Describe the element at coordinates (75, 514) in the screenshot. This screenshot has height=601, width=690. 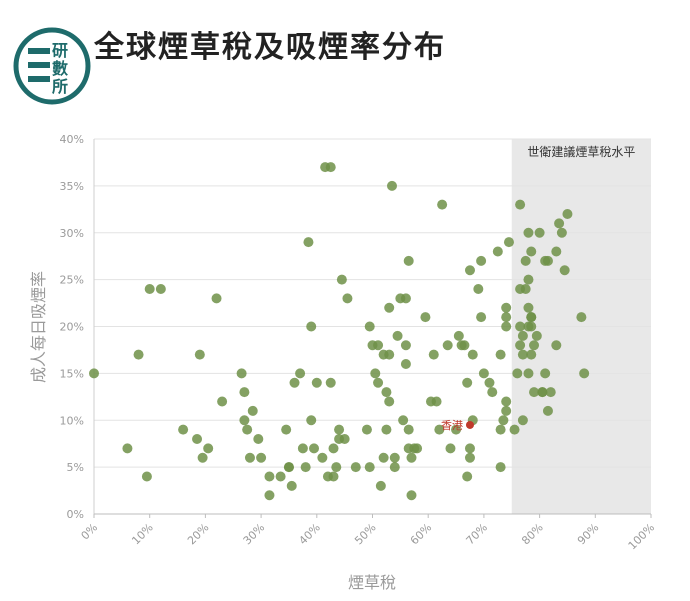
I see `y-tick-label: 0%` at that location.